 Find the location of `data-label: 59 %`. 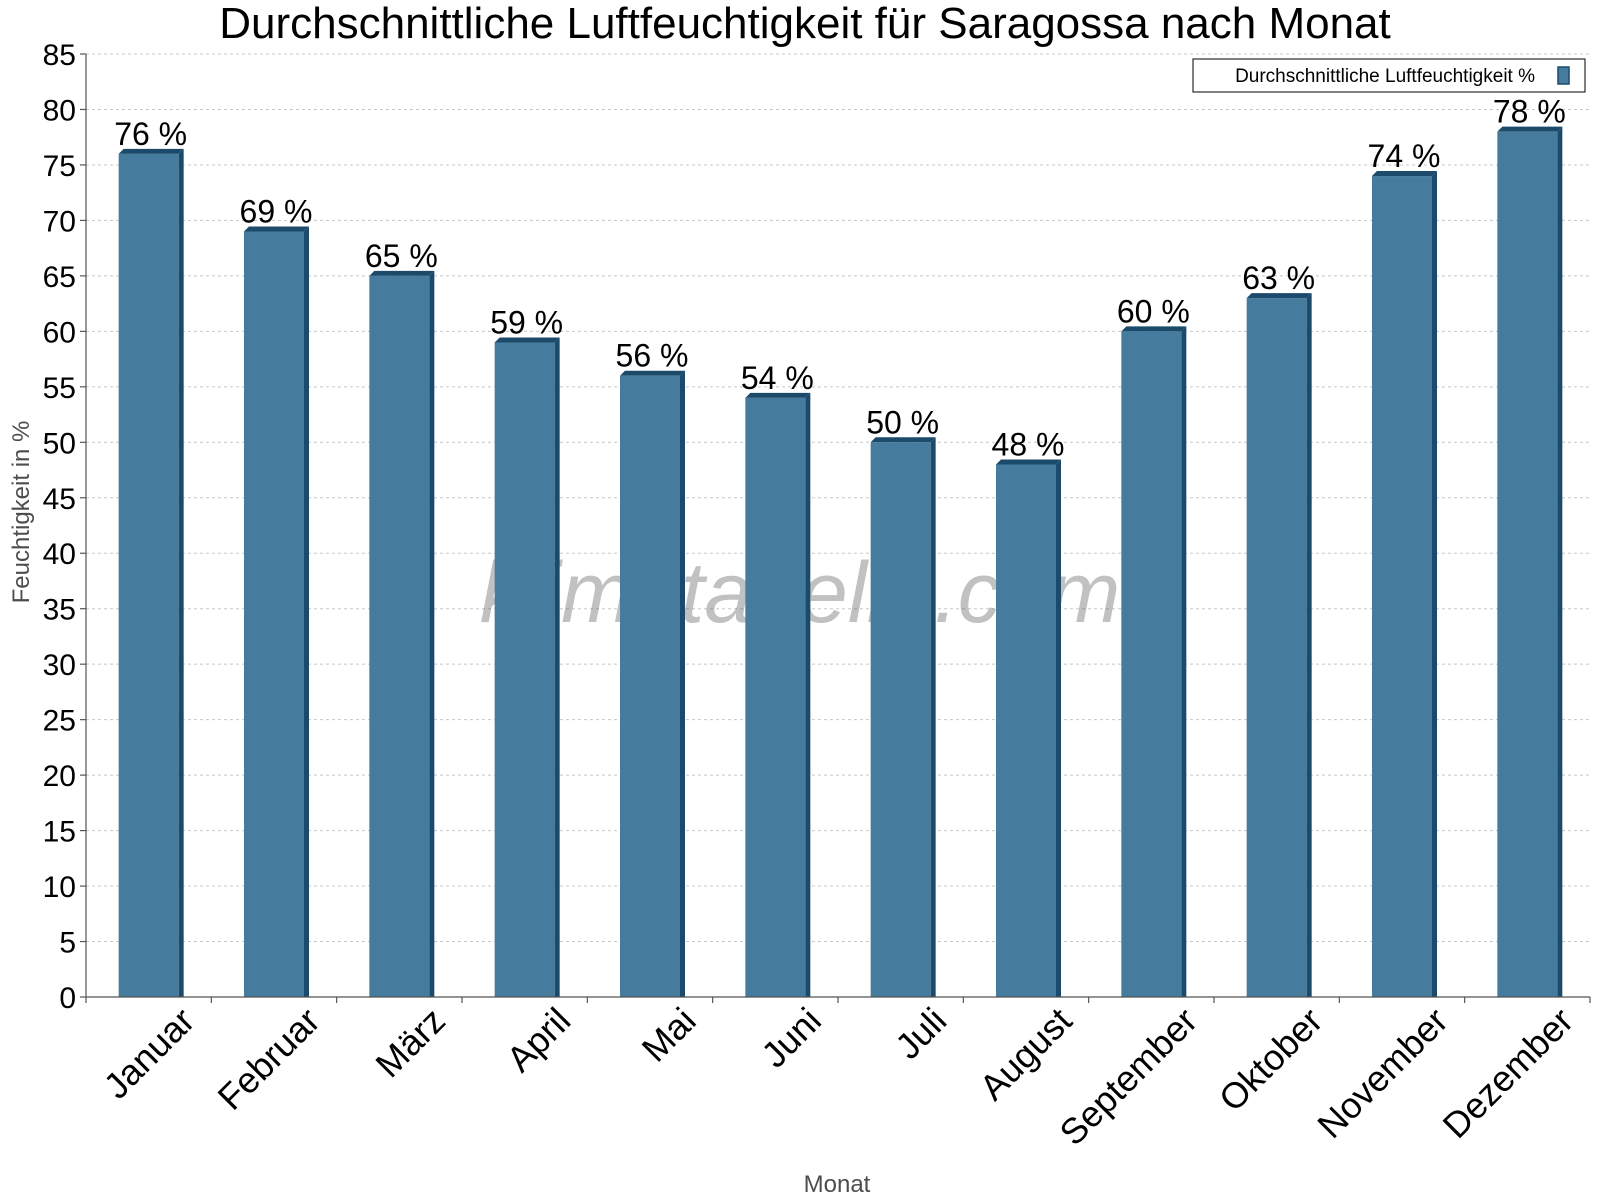

data-label: 59 % is located at coordinates (526, 322).